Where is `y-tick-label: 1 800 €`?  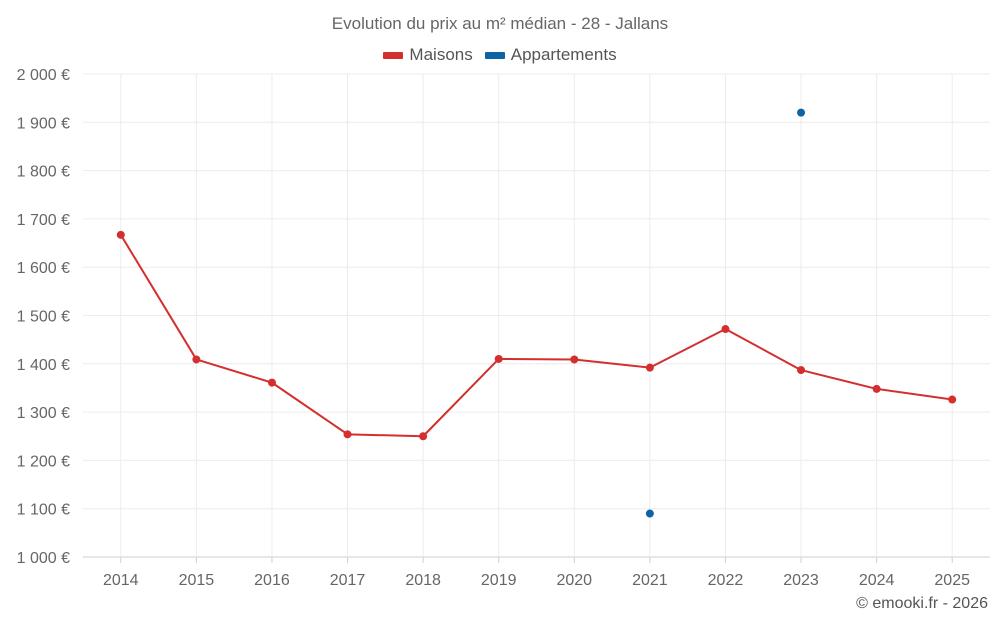 y-tick-label: 1 800 € is located at coordinates (43, 172).